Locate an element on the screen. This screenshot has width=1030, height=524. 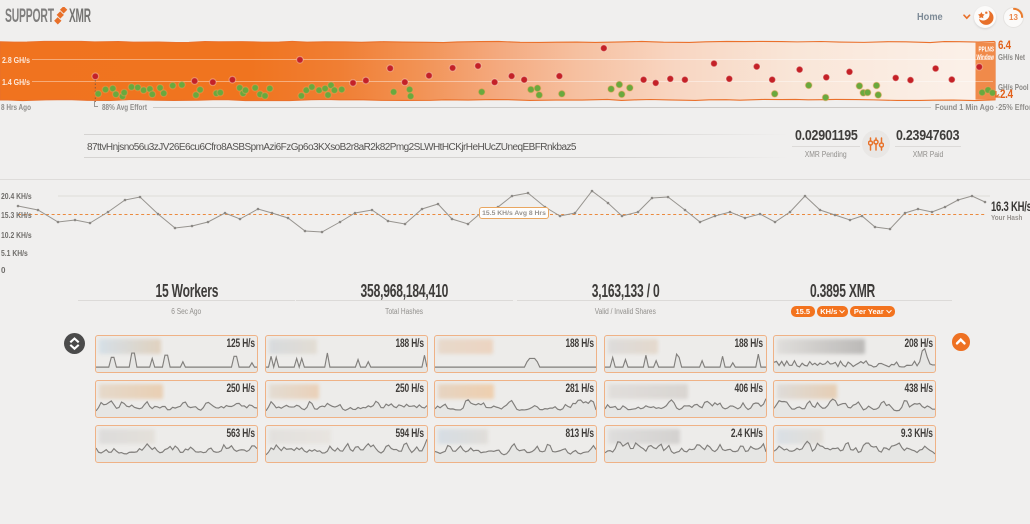
svg-text: 1.4 GH/s is located at coordinates (16, 82).